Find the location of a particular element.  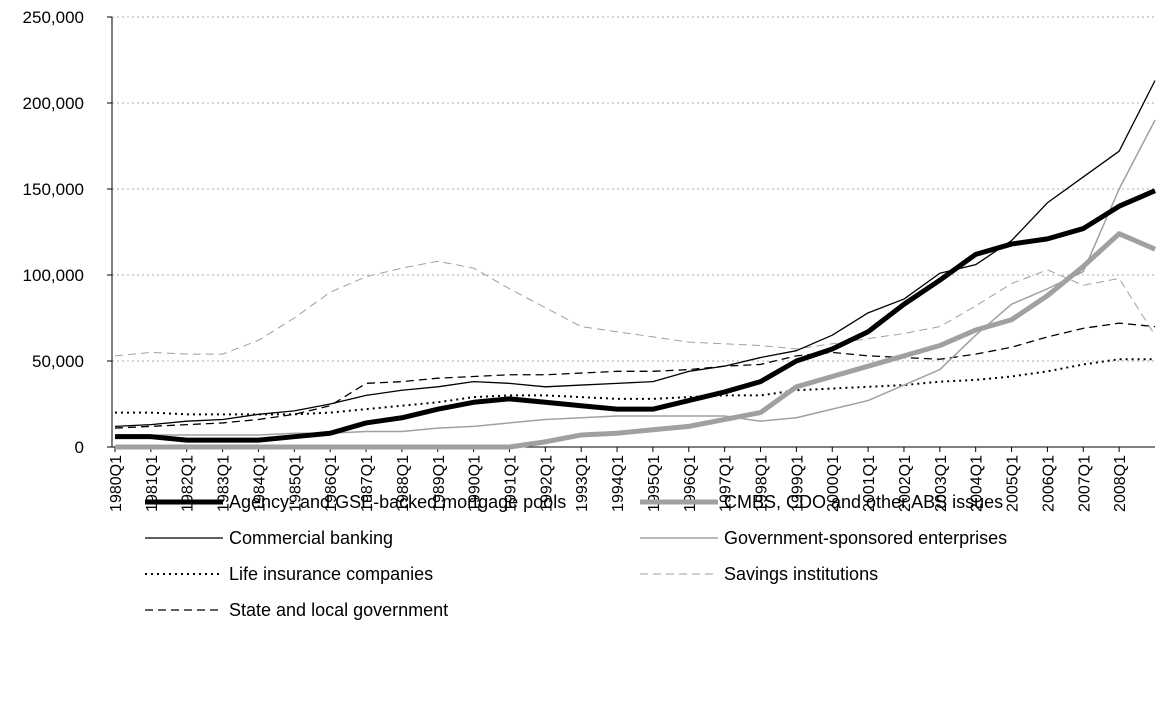

x-tick-label: 1984Q1 is located at coordinates (259, 483).